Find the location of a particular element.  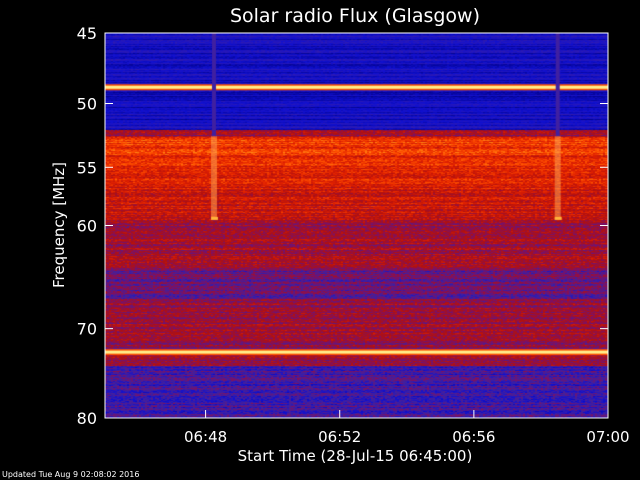

y-axis-label: Frequency [MHz] is located at coordinates (59, 225).